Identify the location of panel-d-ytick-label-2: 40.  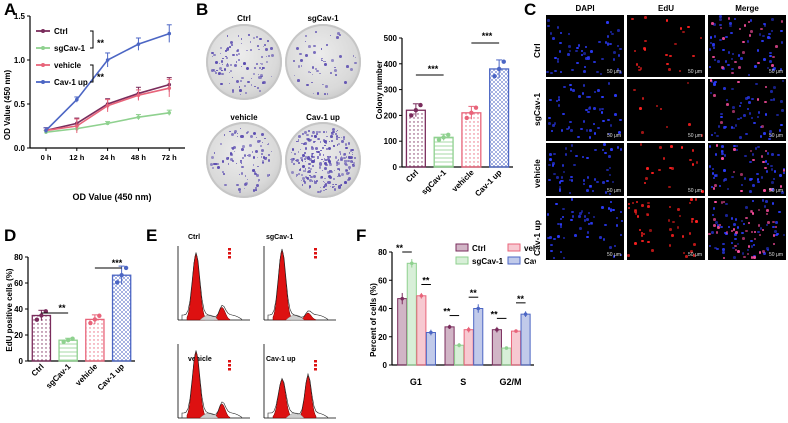
(18, 309).